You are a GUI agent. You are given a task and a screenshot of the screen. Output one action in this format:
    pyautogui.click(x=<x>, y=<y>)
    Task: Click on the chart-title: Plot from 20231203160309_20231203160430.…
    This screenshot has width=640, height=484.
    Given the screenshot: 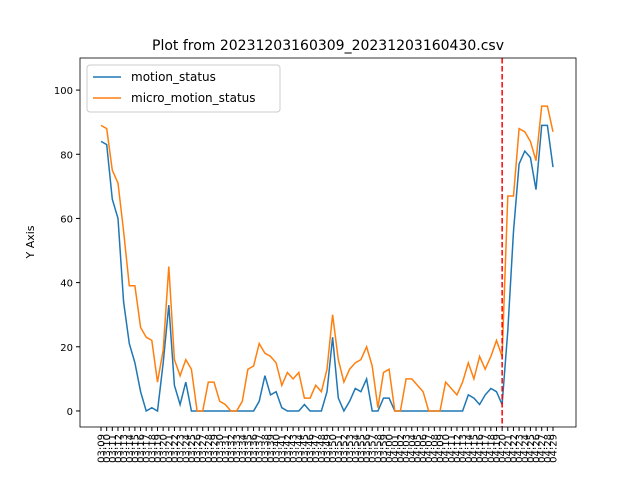 What is the action you would take?
    pyautogui.click(x=328, y=46)
    